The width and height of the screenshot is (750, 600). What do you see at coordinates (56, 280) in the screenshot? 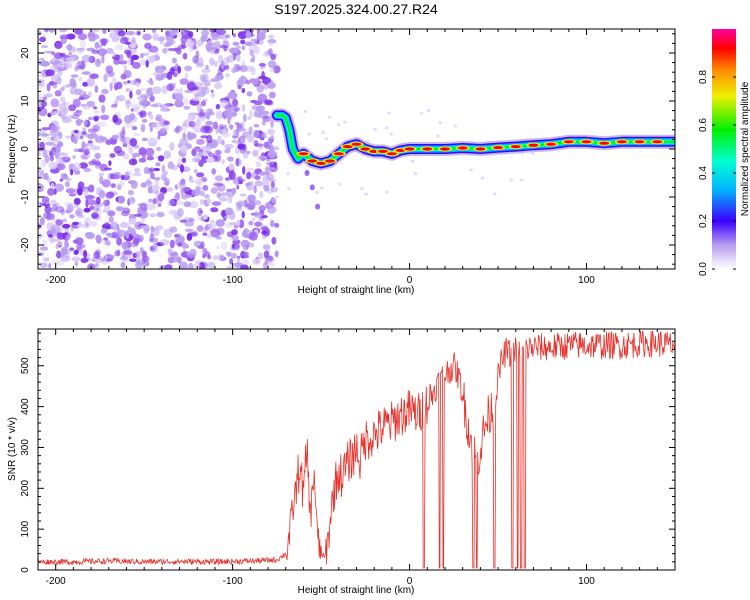
I see `spectrogram-x-tick-label: -200` at bounding box center [56, 280].